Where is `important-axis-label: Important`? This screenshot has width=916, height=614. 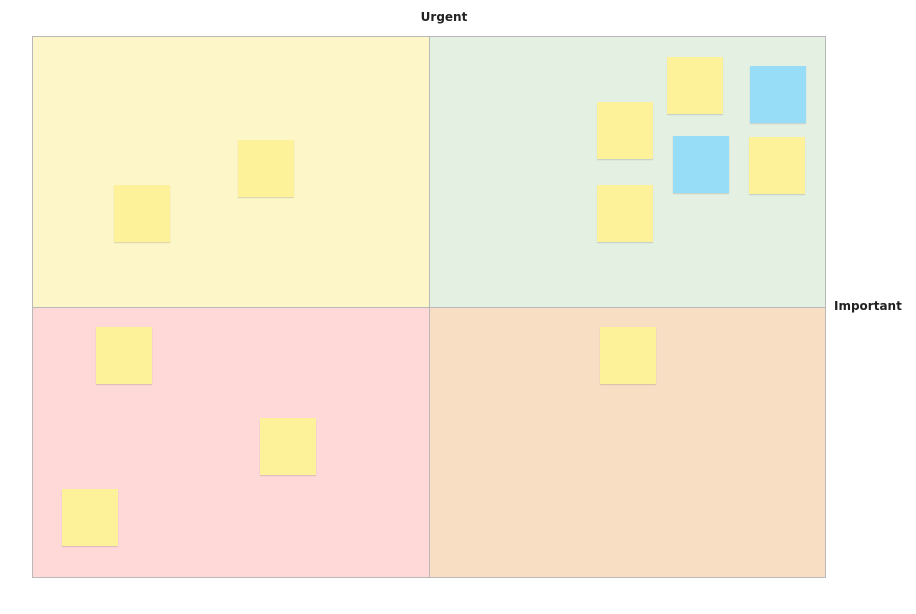 important-axis-label: Important is located at coordinates (868, 306).